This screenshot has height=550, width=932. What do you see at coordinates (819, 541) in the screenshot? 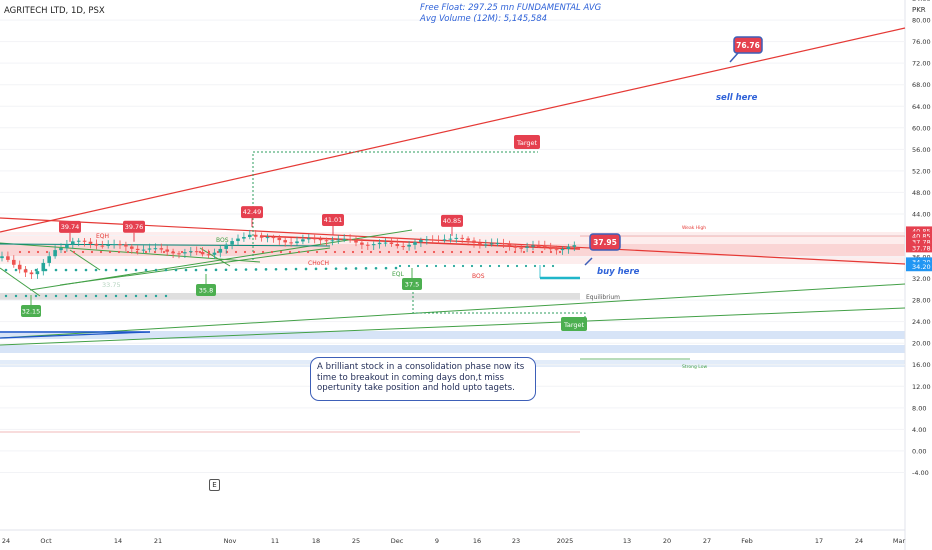
I see `x-tick-label: 17` at bounding box center [819, 541].